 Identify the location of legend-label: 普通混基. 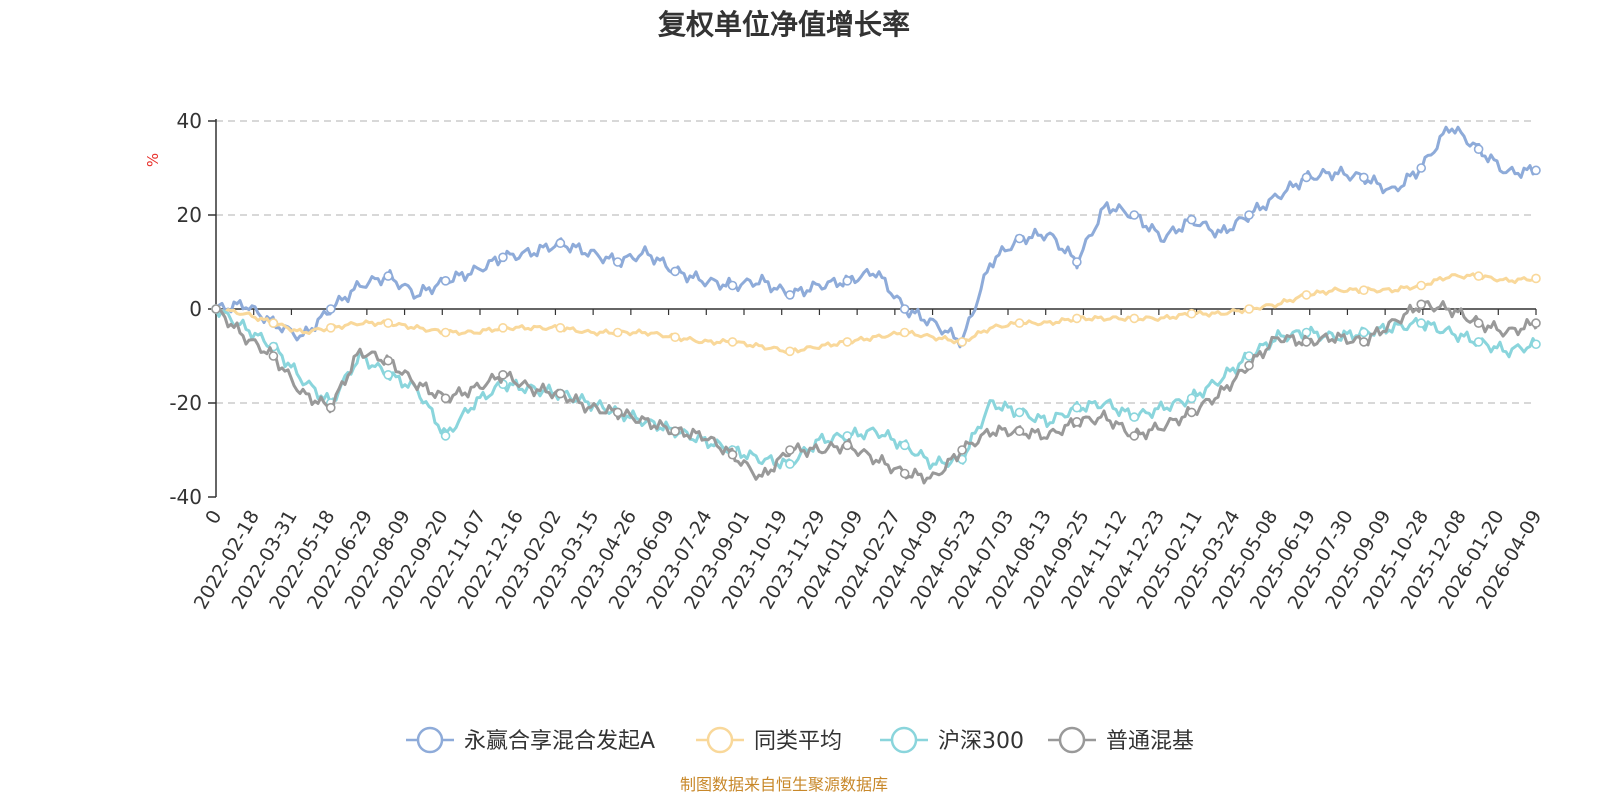
(1150, 741).